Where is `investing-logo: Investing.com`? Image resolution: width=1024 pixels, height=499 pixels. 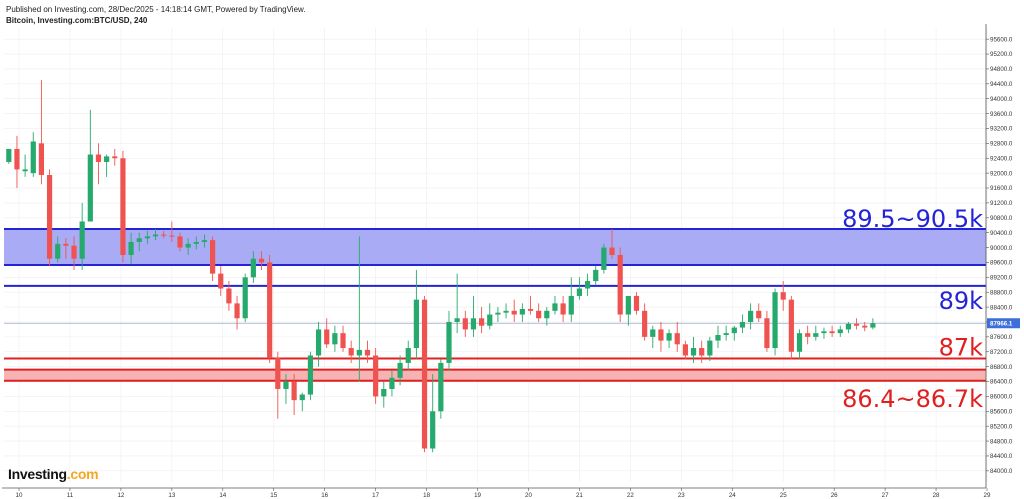 investing-logo: Investing.com is located at coordinates (53, 474).